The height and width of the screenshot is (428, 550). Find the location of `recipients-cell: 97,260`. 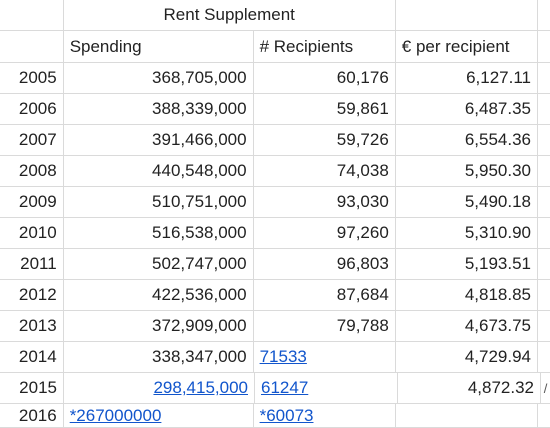

recipients-cell: 97,260 is located at coordinates (324, 233).